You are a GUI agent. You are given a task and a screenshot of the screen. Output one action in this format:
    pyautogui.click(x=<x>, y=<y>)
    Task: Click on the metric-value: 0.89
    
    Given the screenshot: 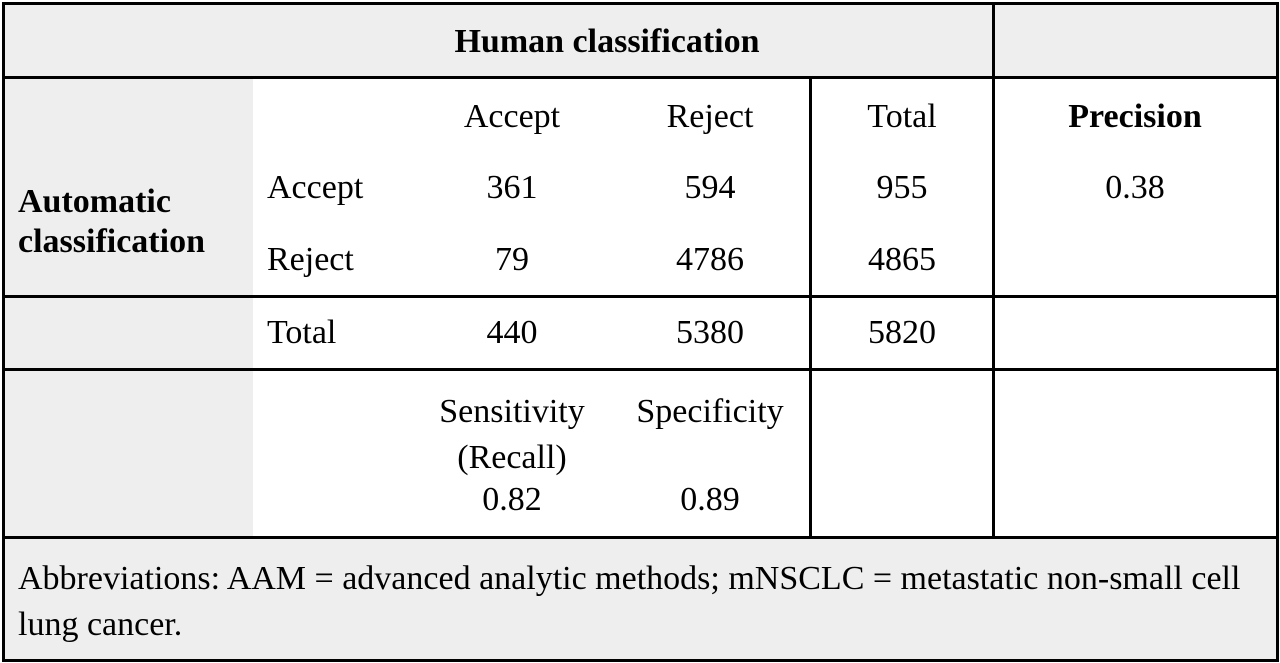 What is the action you would take?
    pyautogui.click(x=710, y=499)
    